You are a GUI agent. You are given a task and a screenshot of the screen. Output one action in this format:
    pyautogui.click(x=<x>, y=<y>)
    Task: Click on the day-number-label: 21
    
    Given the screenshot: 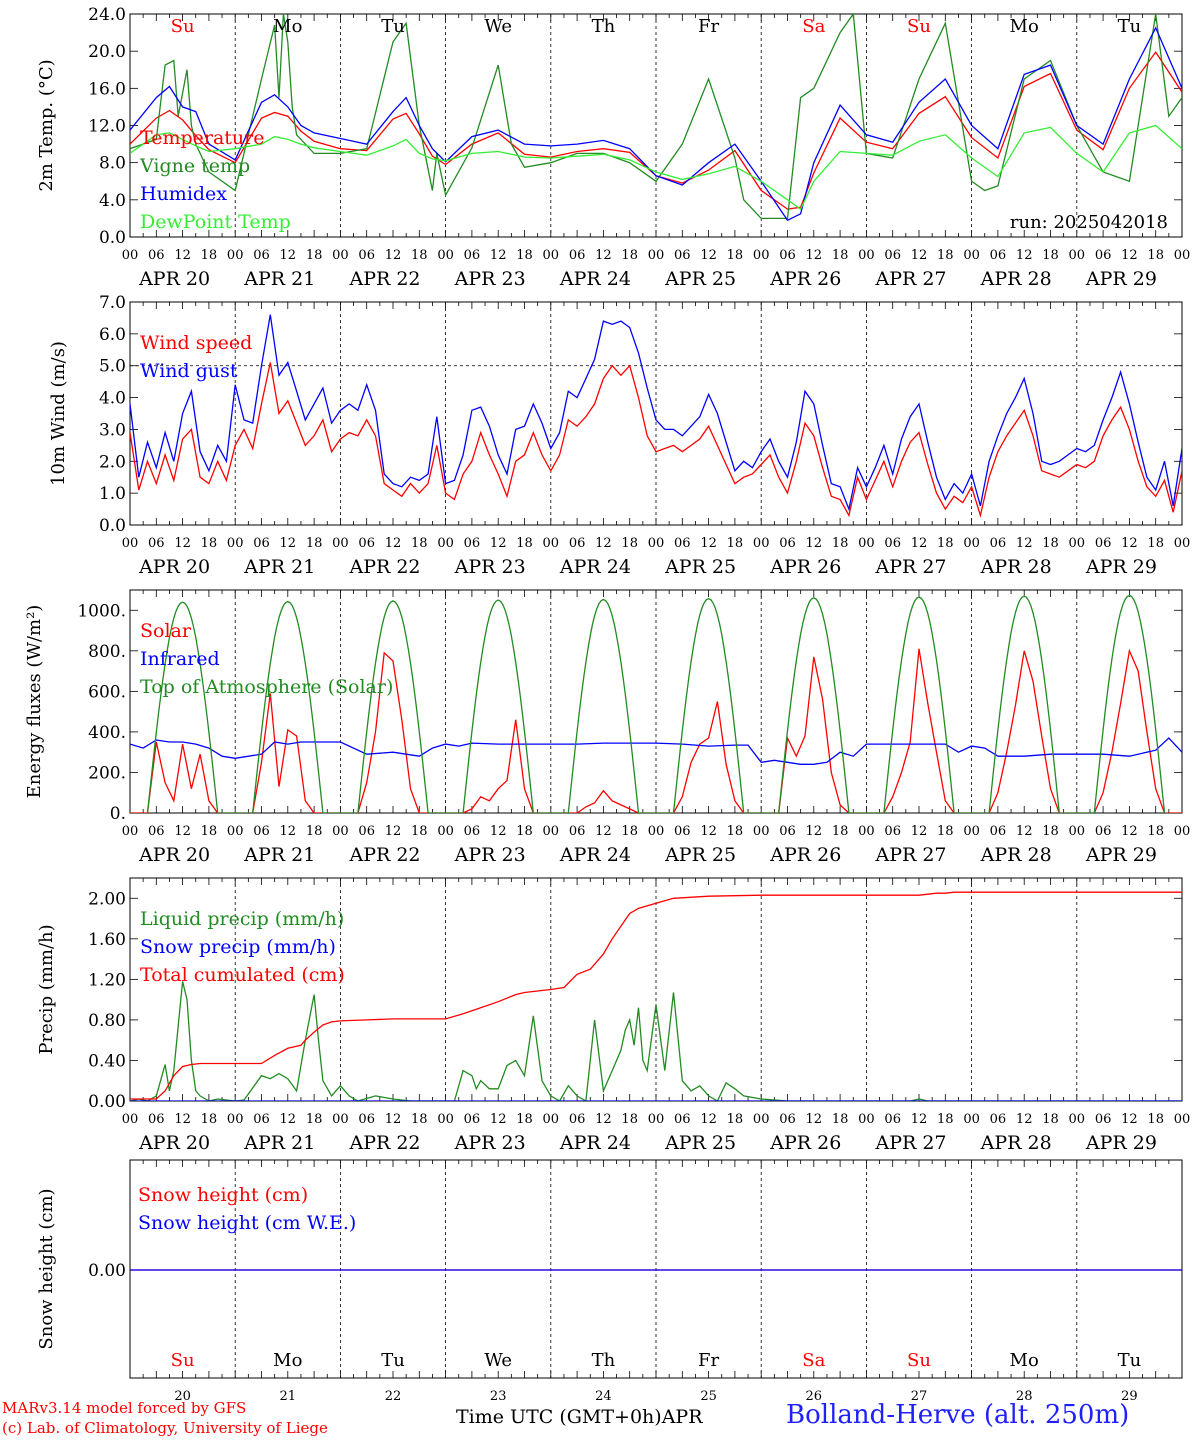 What is the action you would take?
    pyautogui.click(x=288, y=1396)
    